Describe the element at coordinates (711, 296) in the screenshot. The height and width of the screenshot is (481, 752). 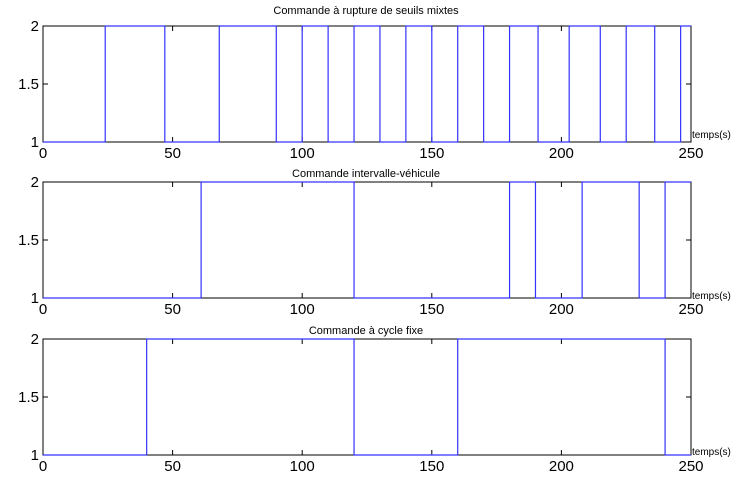
I see `subplot-2-xlabel: temps(s)` at that location.